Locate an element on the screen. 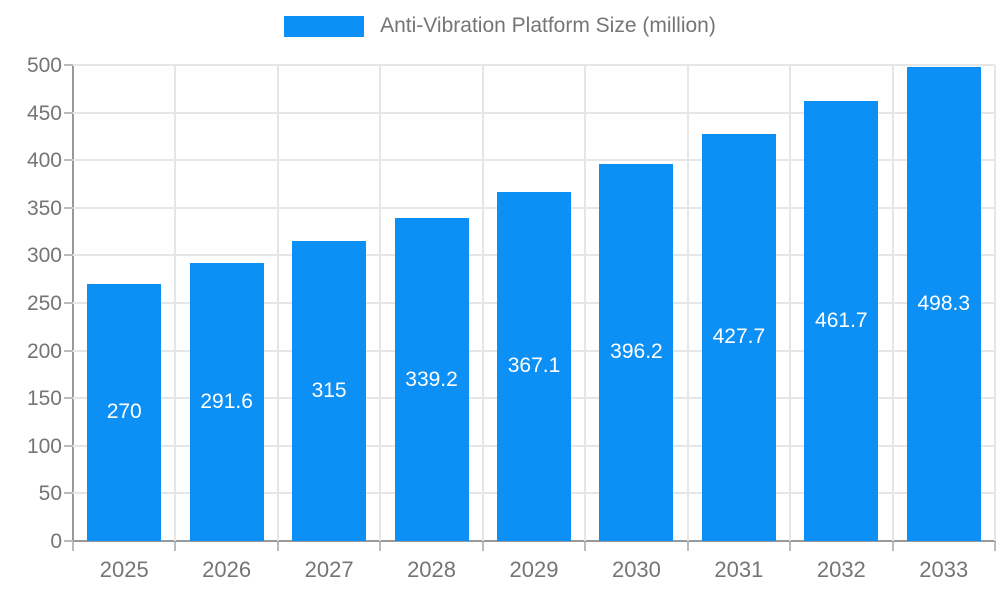 The width and height of the screenshot is (1000, 600). bar-2027: 315 is located at coordinates (329, 391).